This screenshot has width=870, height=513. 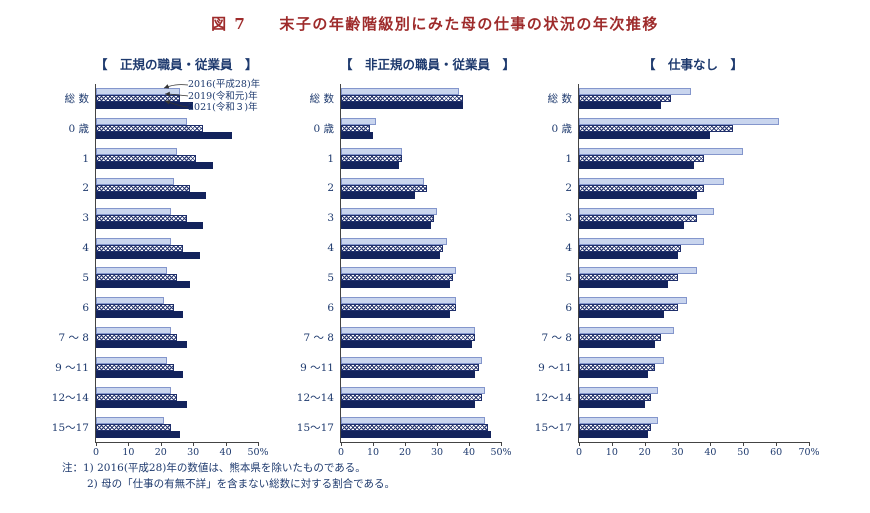 I want to click on x-tick-label: 60, so click(x=776, y=452).